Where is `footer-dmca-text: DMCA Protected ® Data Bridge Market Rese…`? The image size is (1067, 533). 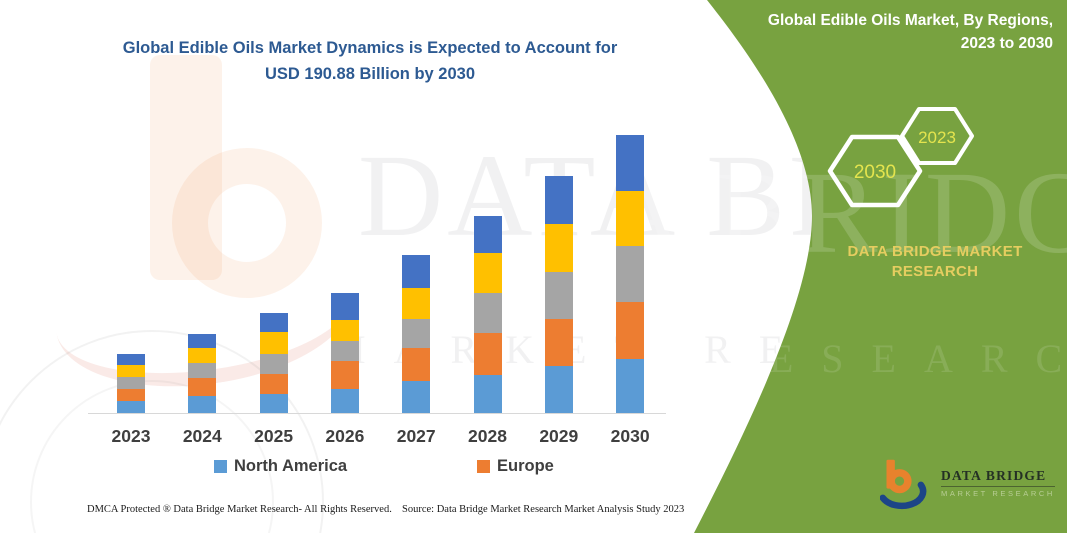
footer-dmca-text: DMCA Protected ® Data Bridge Market Rese… is located at coordinates (239, 509).